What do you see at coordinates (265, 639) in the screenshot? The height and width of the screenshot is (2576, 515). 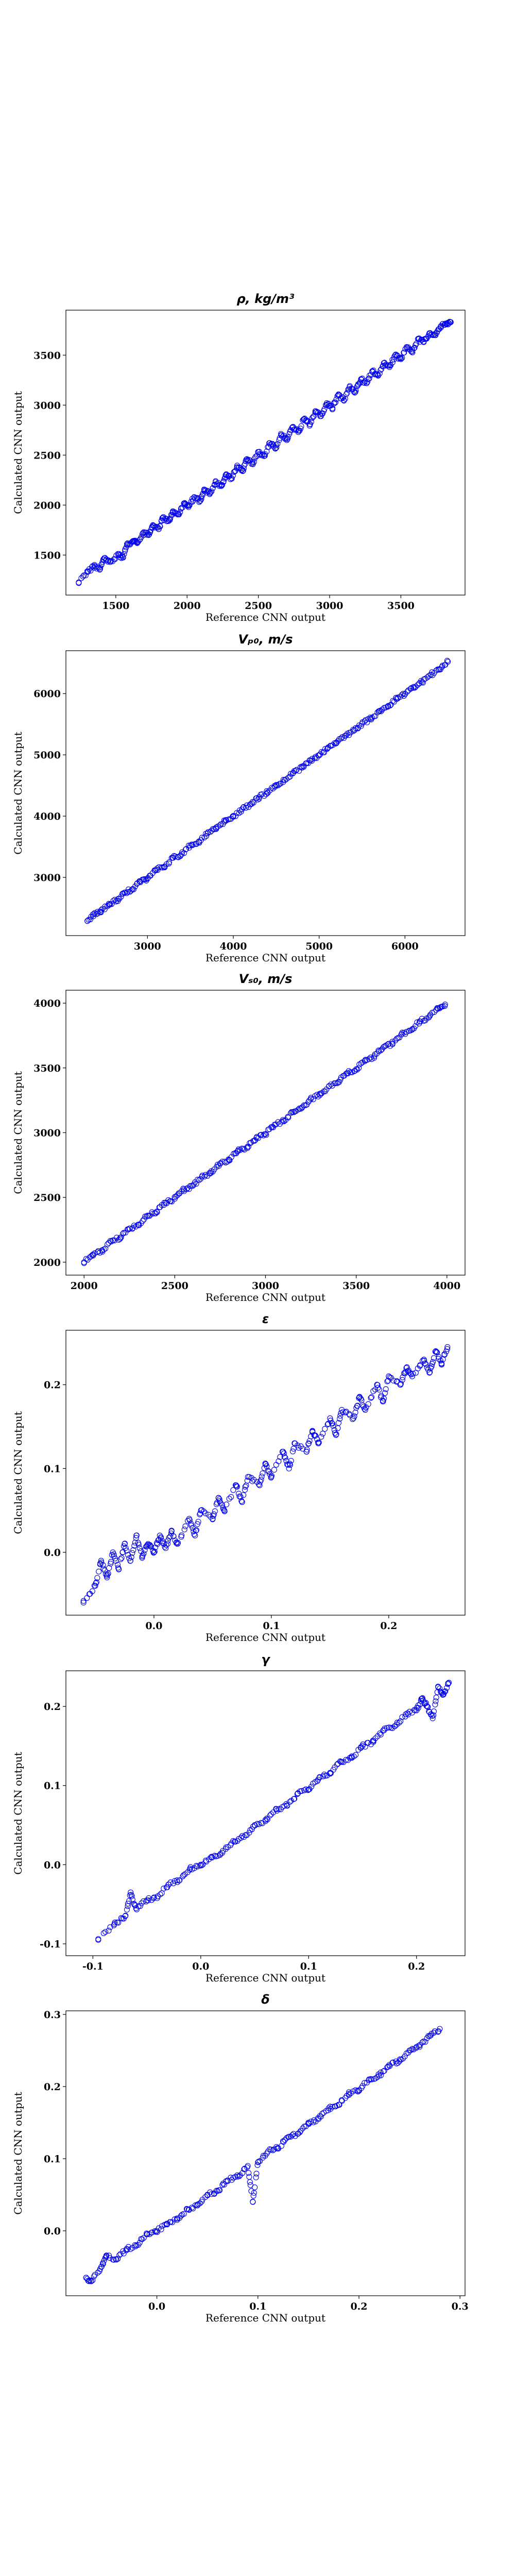 I see `chart-title: Vₚ₀, m/s` at bounding box center [265, 639].